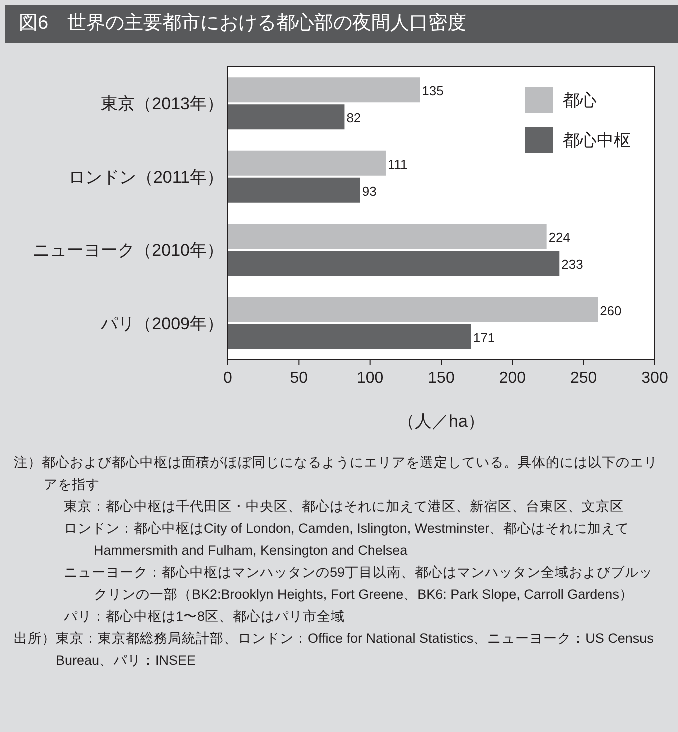  I want to click on data-label: 233, so click(573, 264).